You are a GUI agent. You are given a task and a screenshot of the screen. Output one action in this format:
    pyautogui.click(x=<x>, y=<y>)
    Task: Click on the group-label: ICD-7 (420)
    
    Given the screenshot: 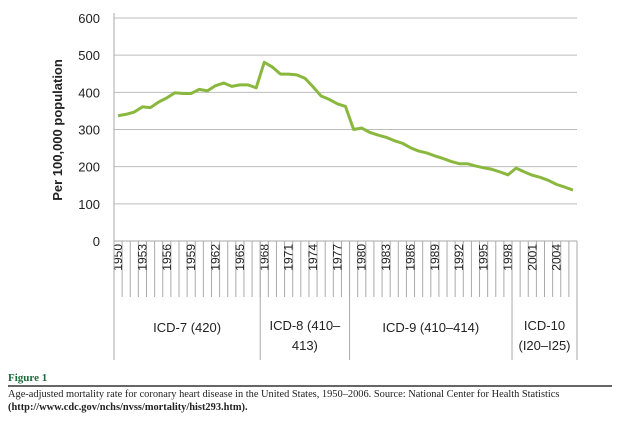 What is the action you would take?
    pyautogui.click(x=187, y=327)
    